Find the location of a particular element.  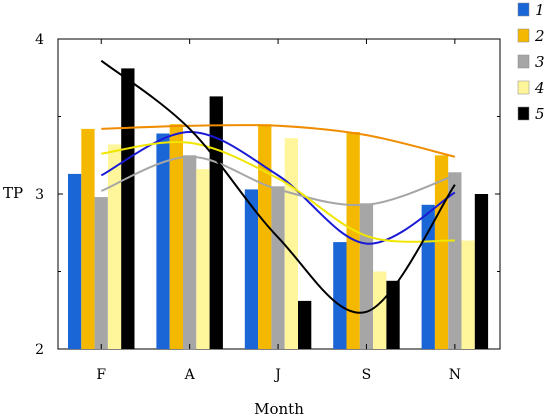

bar-series-5-F is located at coordinates (128, 209).